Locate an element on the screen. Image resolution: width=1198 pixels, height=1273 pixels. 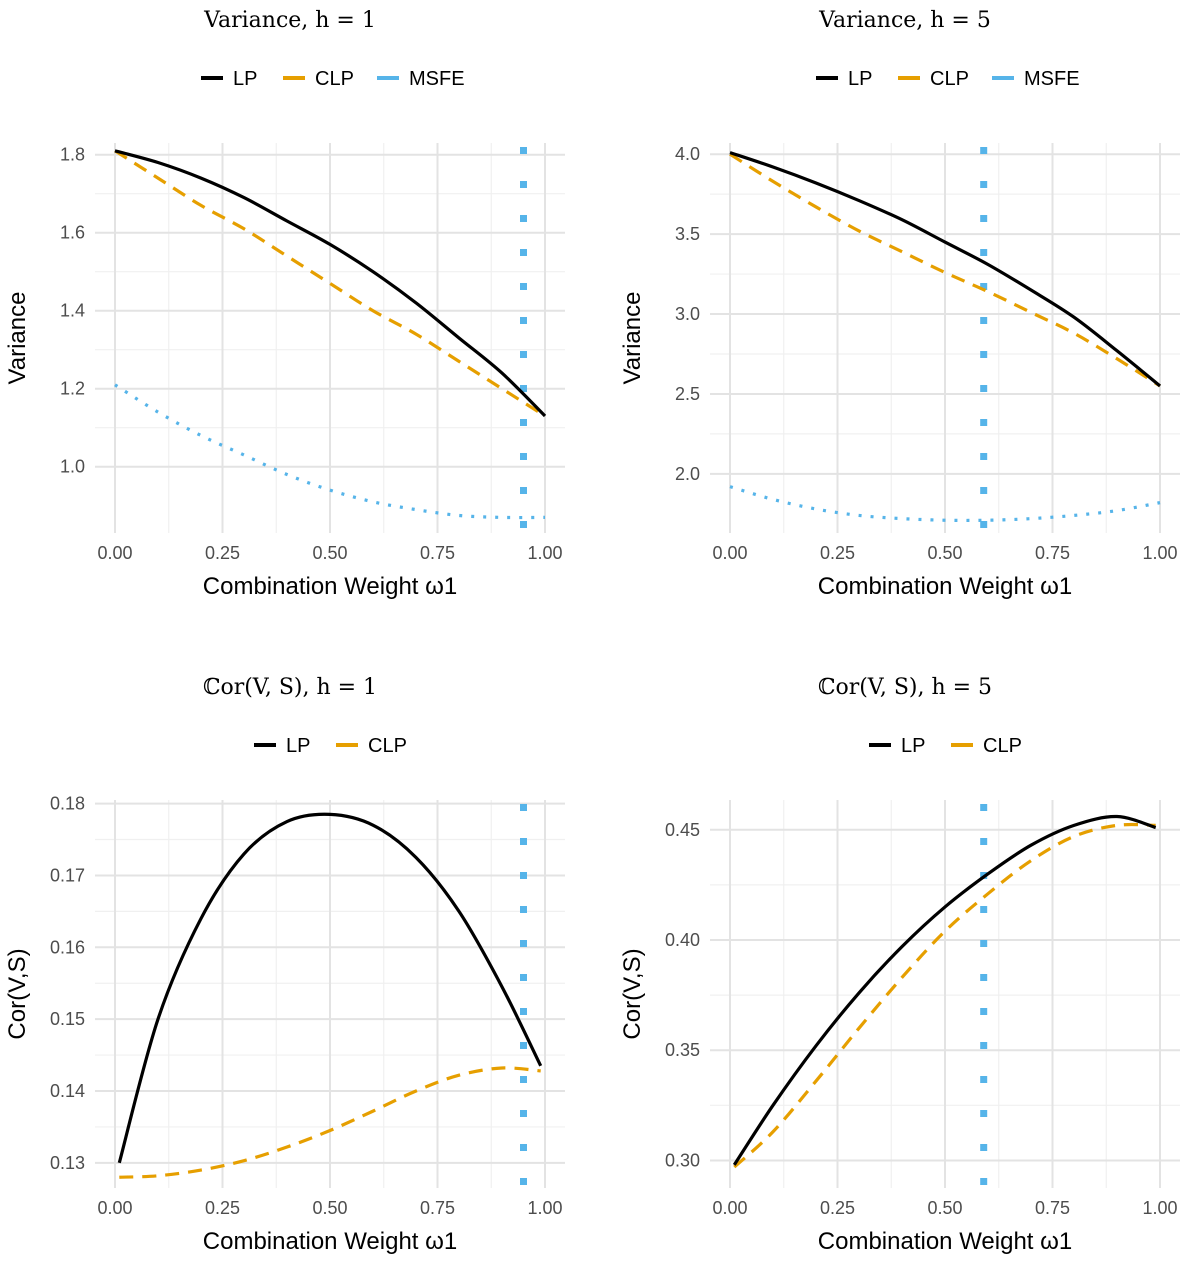
chart-title: Variance, h = 1 is located at coordinates (289, 20).